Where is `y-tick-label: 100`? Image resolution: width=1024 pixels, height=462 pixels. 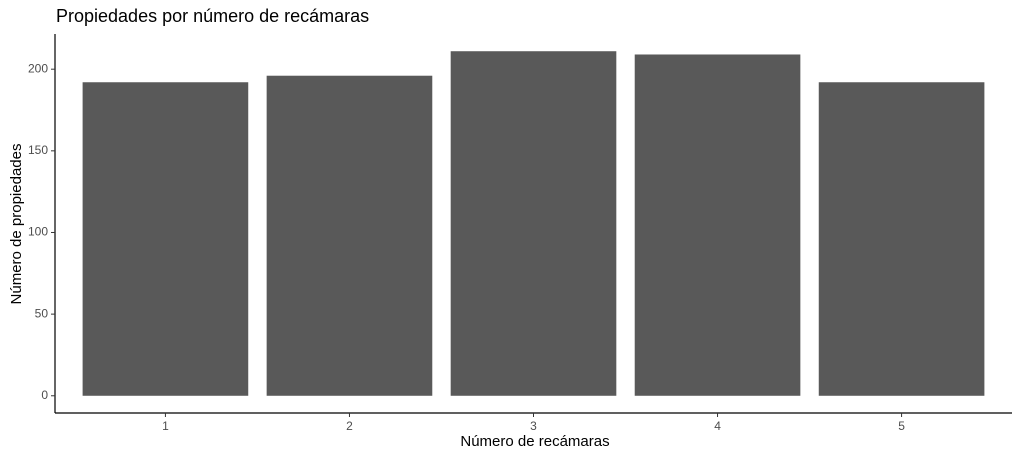 y-tick-label: 100 is located at coordinates (38, 232).